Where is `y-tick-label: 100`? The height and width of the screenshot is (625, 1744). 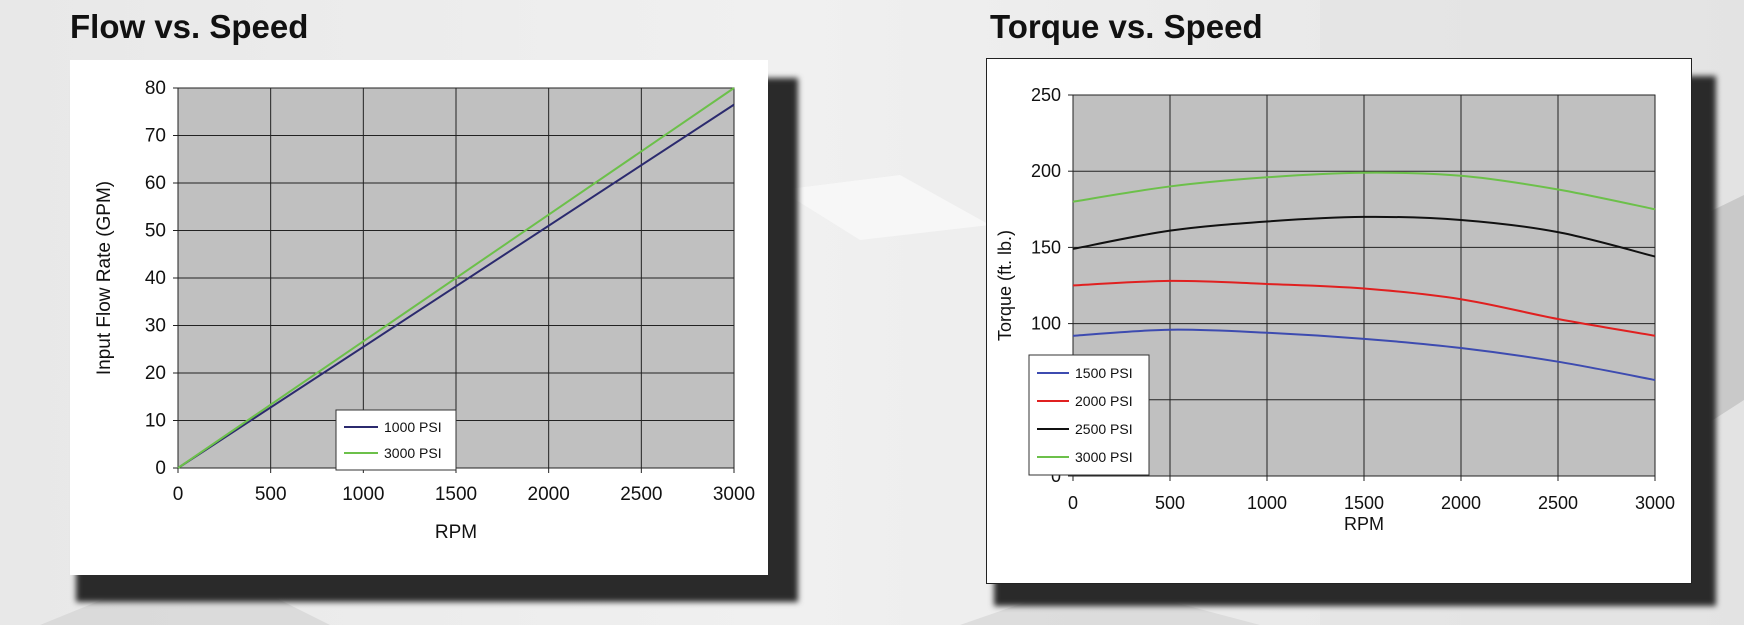 y-tick-label: 100 is located at coordinates (1046, 324).